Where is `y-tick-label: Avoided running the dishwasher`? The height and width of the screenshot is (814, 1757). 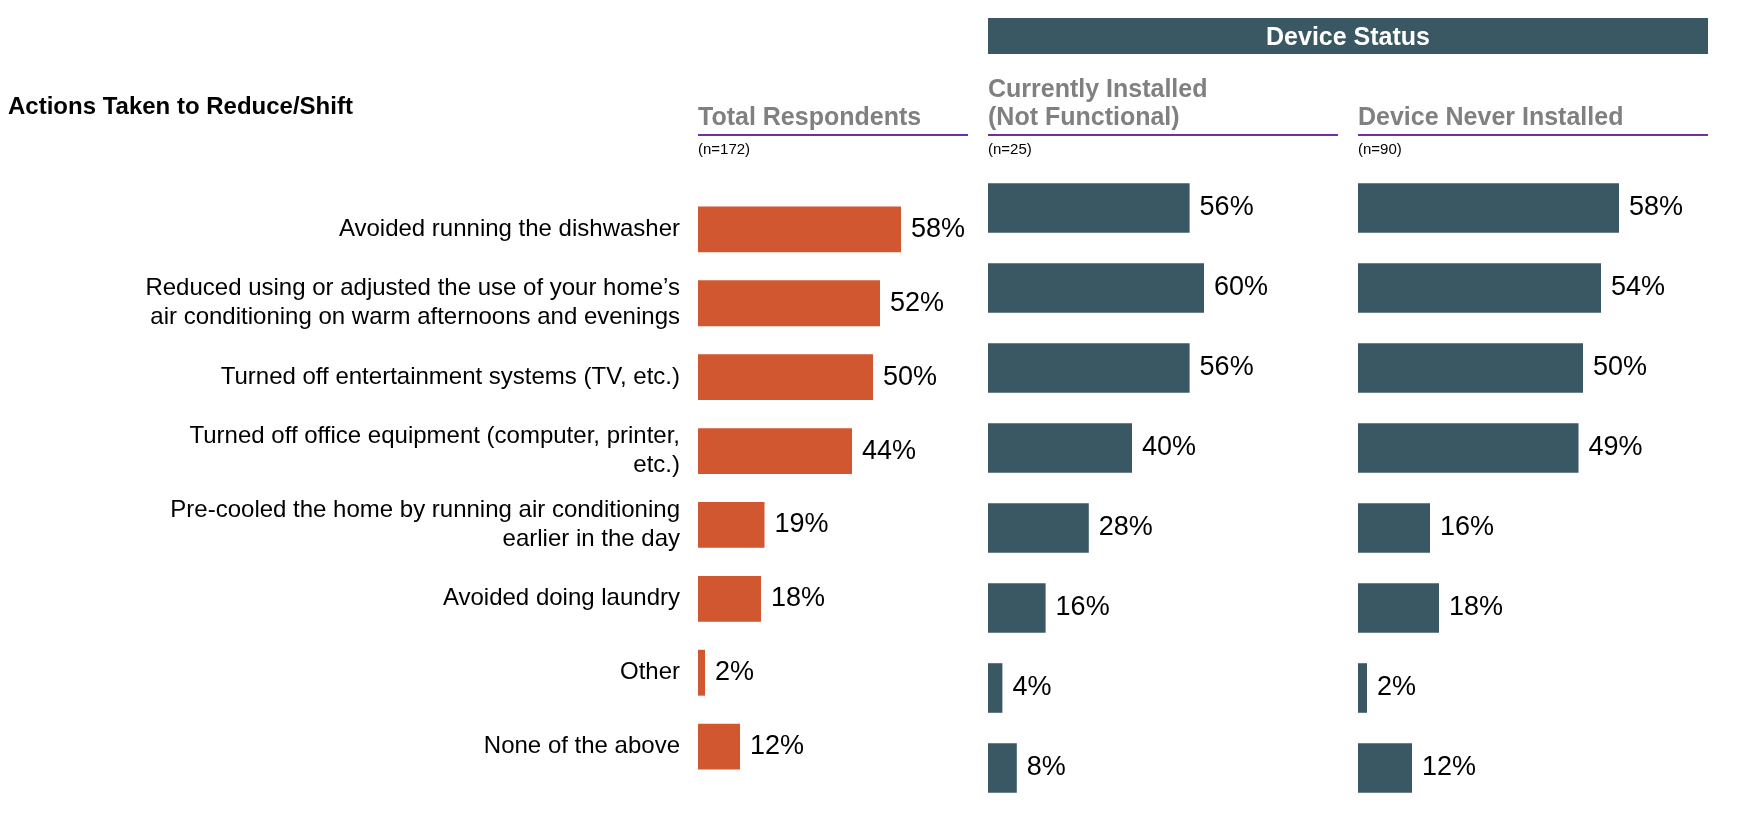
y-tick-label: Avoided running the dishwasher is located at coordinates (509, 227).